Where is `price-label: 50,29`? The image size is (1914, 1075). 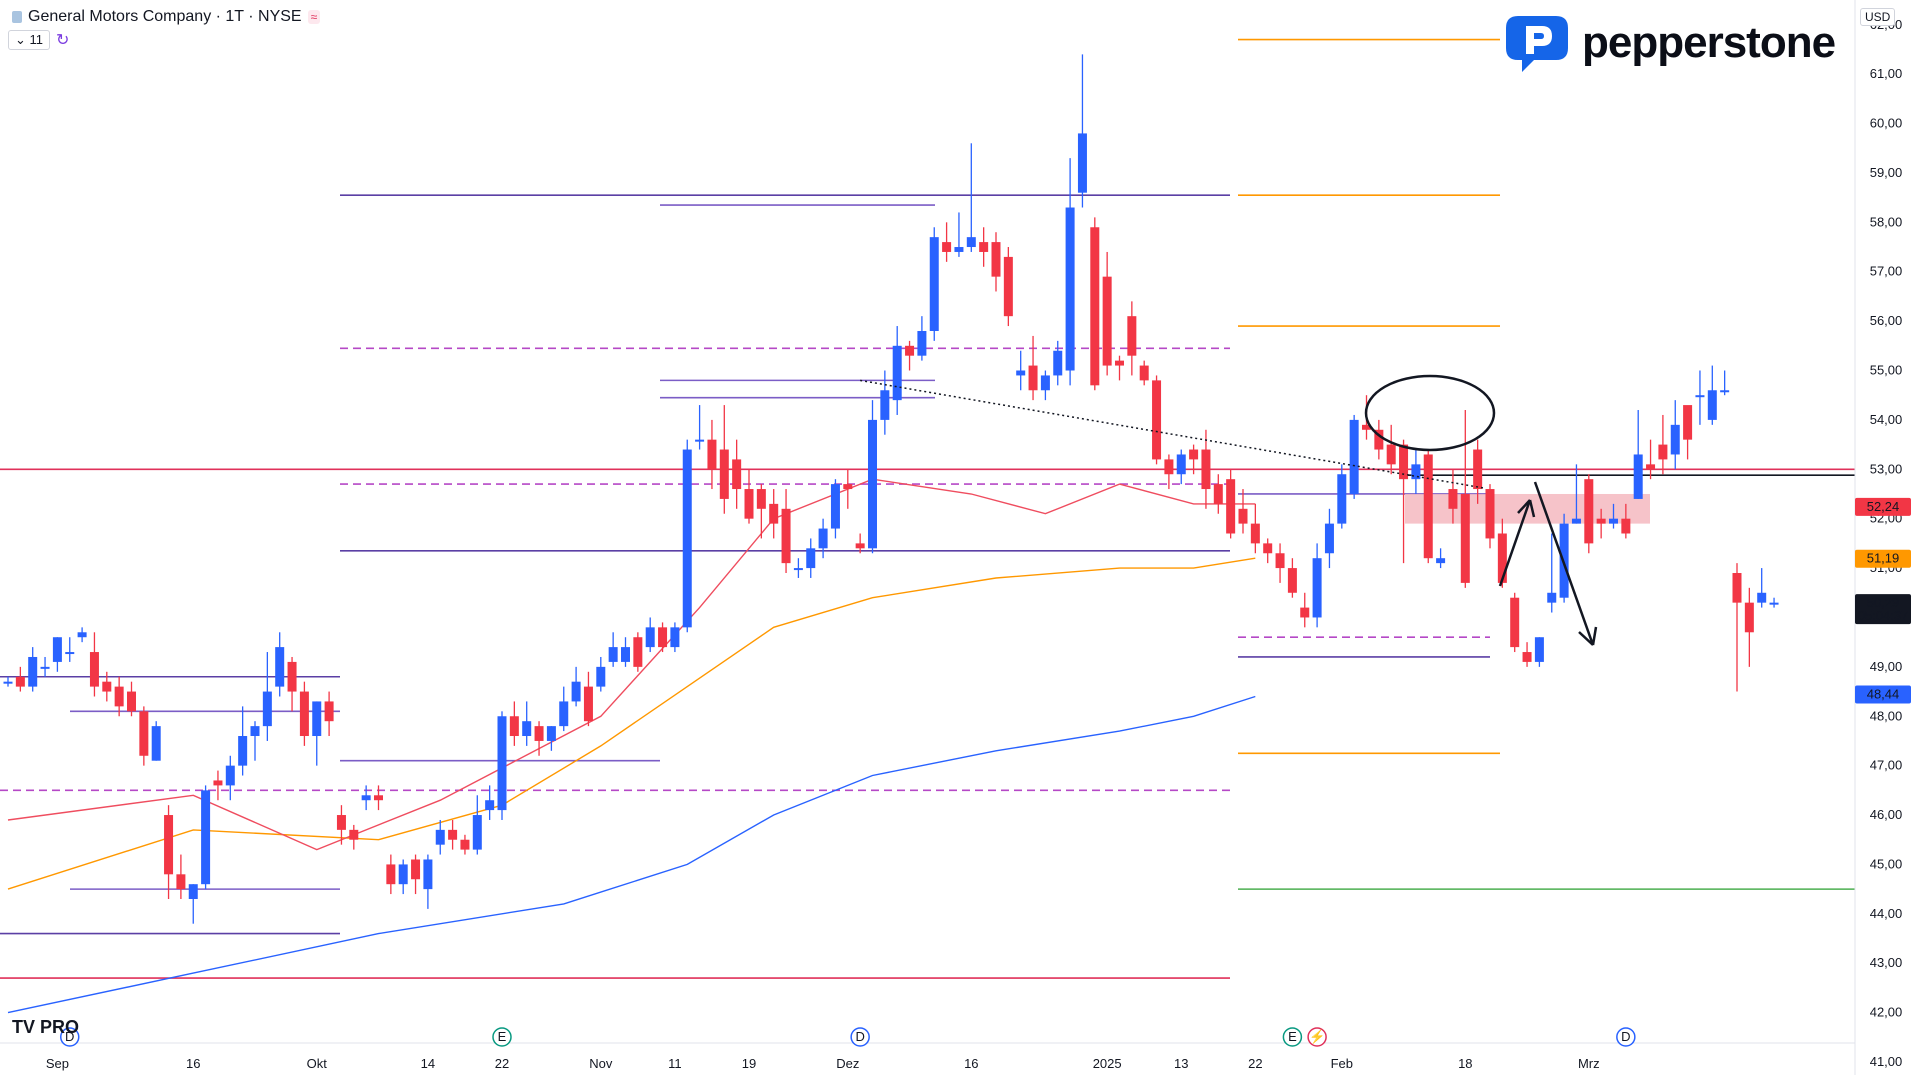 price-label: 50,29 is located at coordinates (1883, 602).